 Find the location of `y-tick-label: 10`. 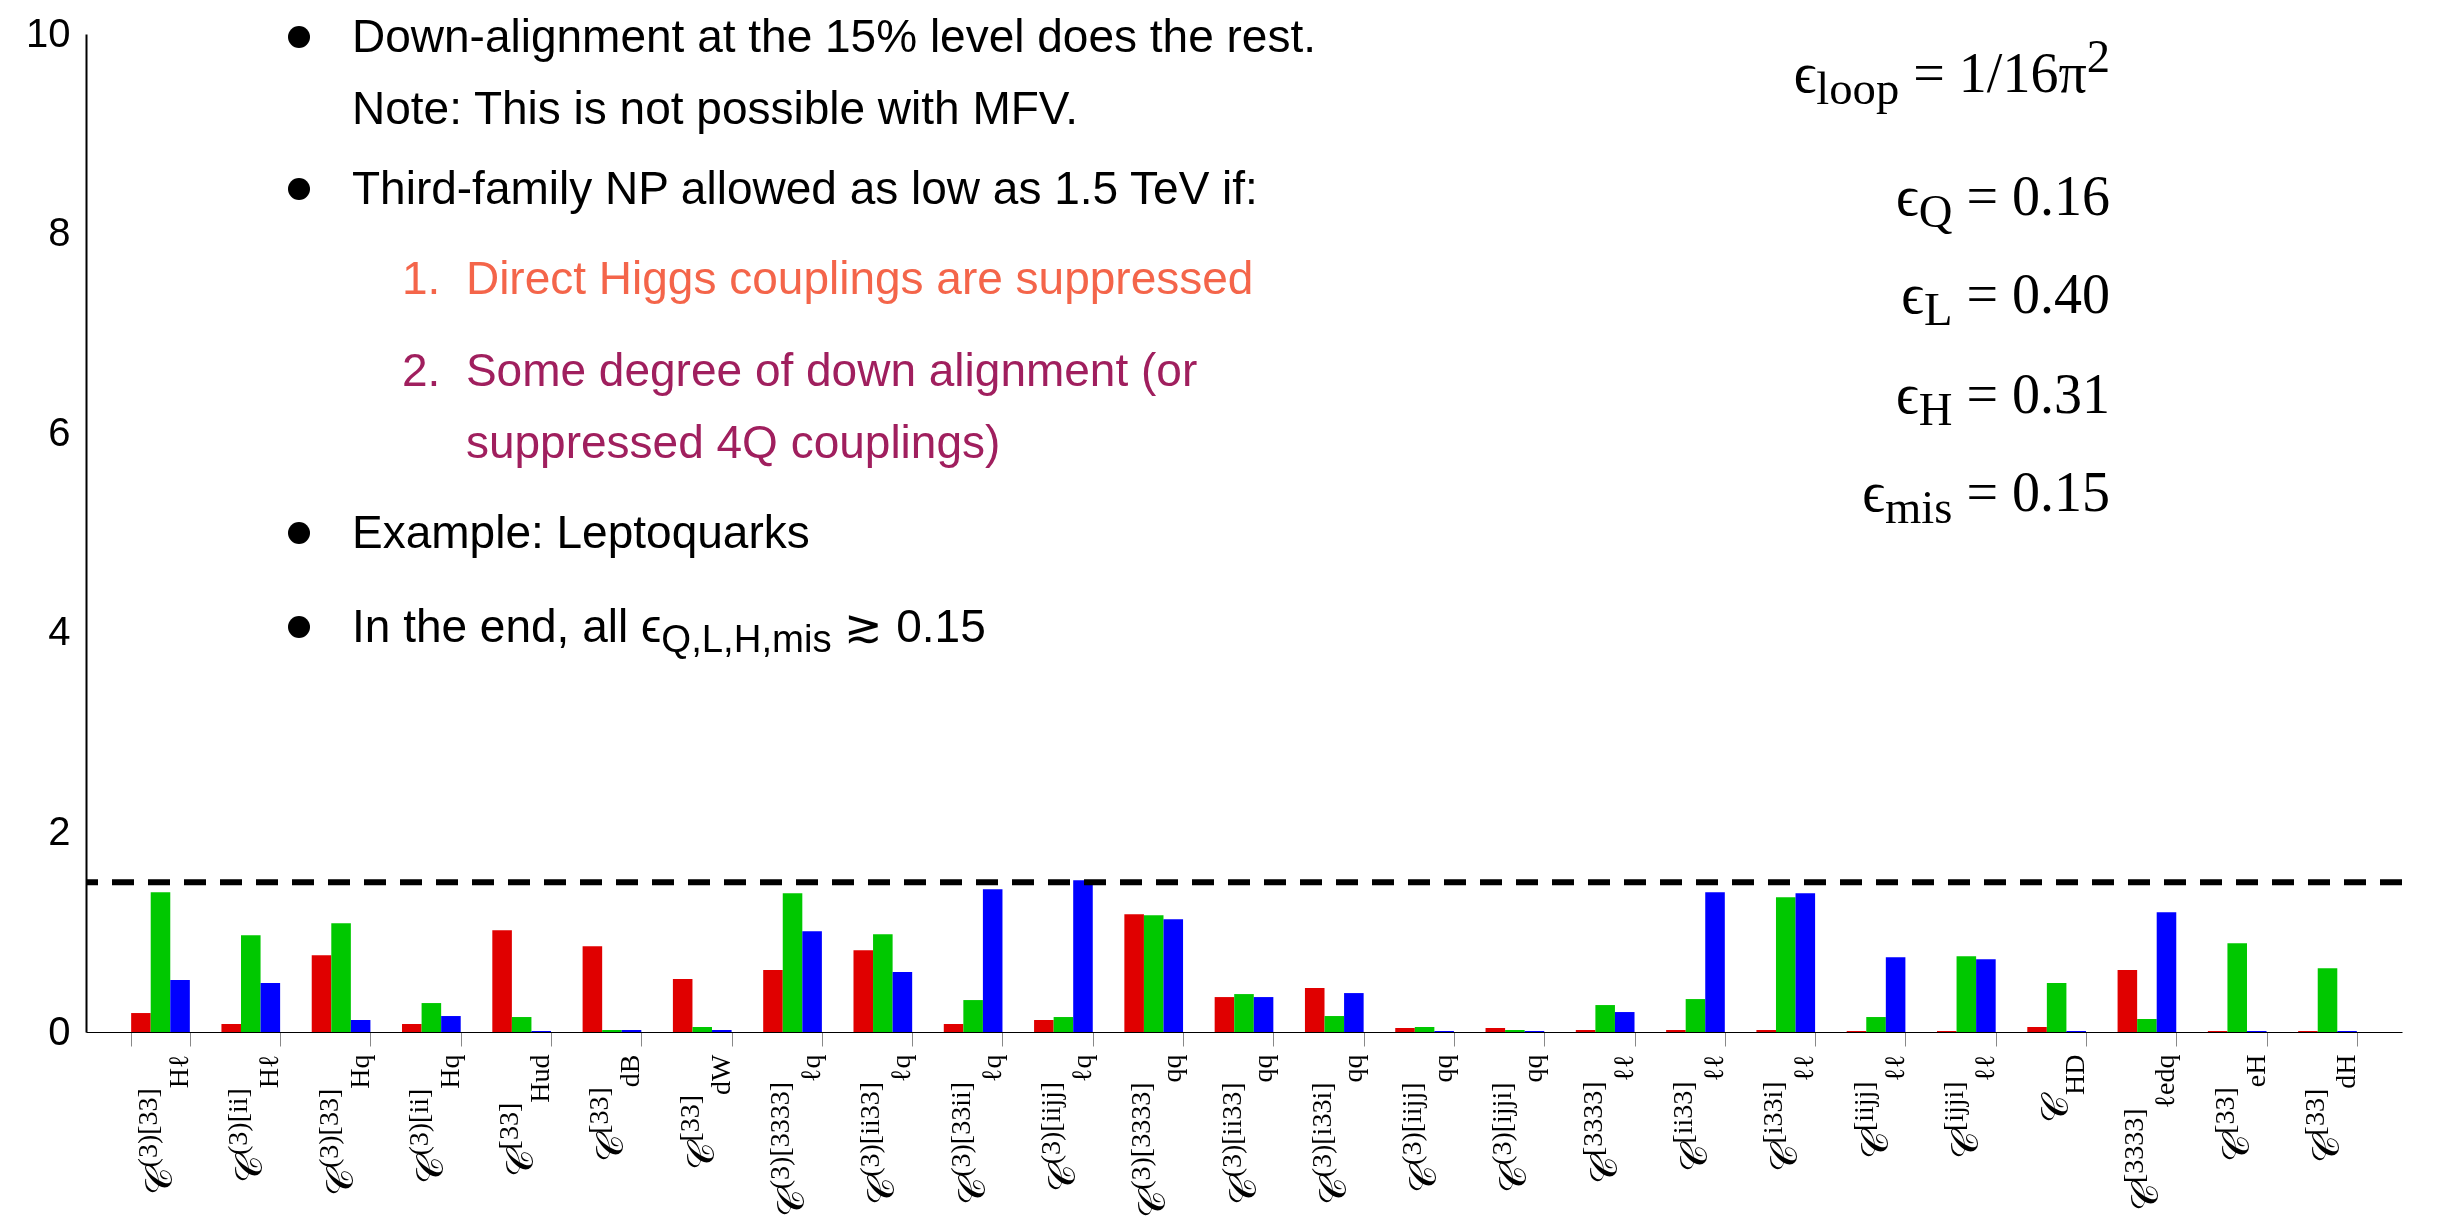

y-tick-label: 10 is located at coordinates (48, 32).